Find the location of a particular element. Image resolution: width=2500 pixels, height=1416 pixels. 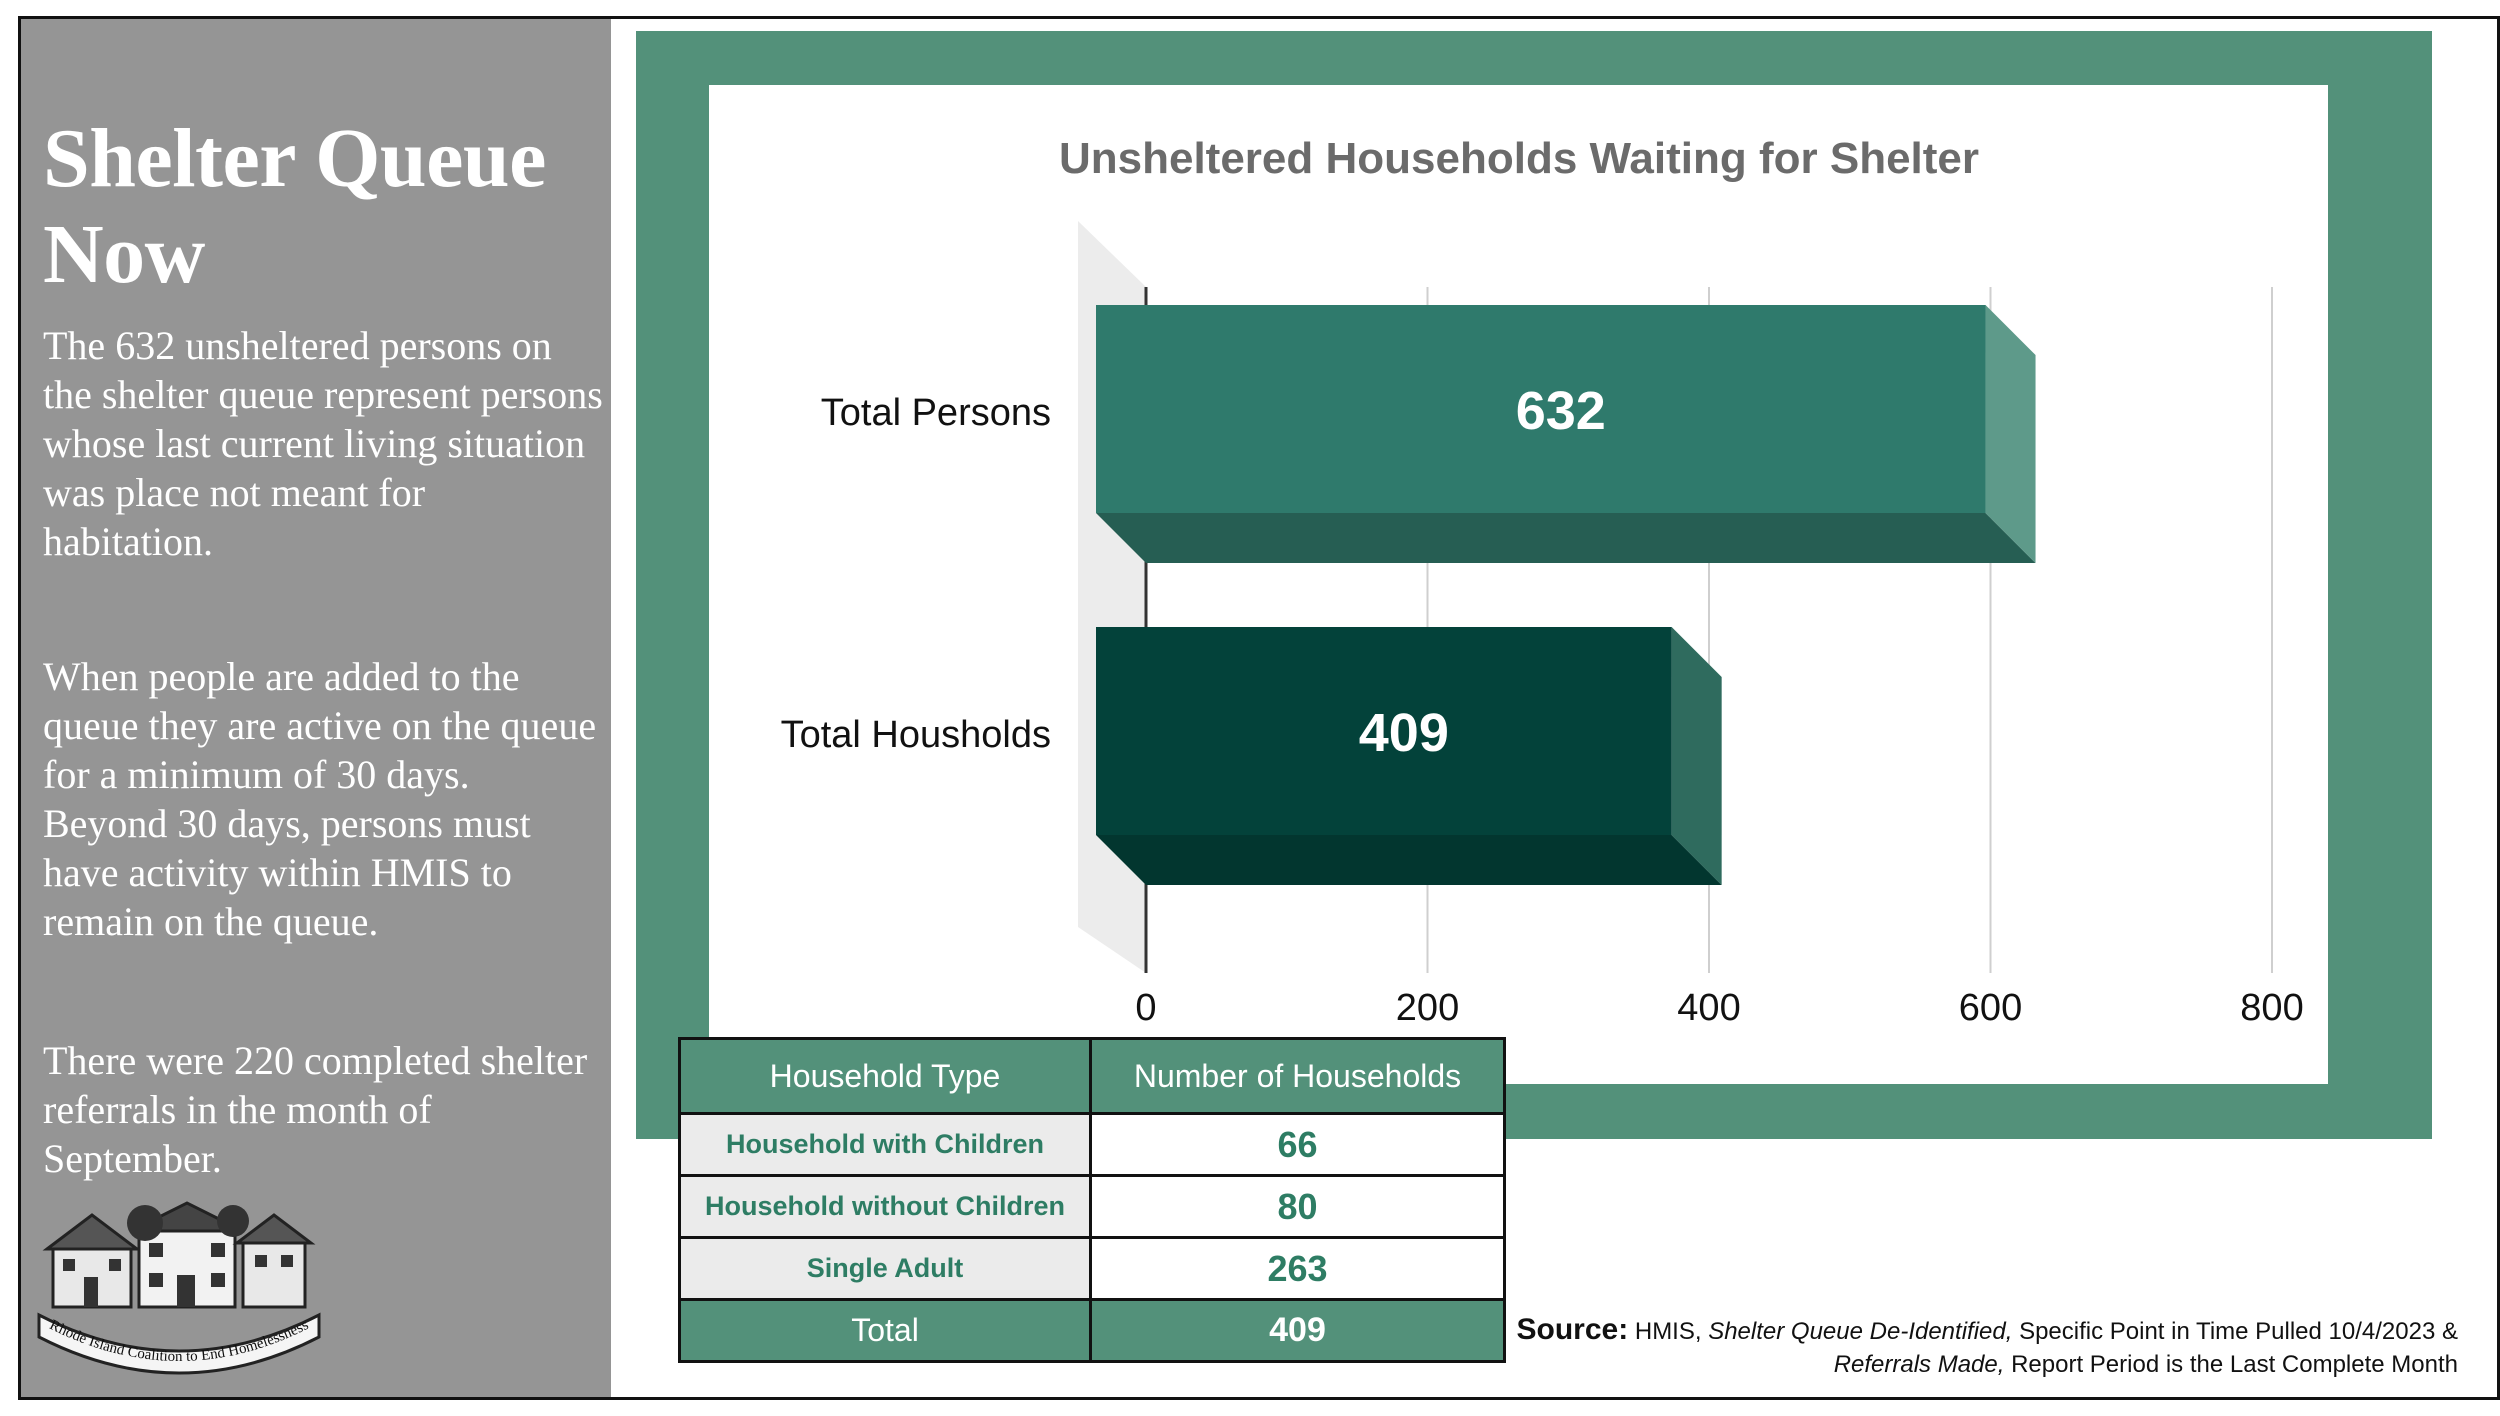

source-label: Source: is located at coordinates (1572, 1329).